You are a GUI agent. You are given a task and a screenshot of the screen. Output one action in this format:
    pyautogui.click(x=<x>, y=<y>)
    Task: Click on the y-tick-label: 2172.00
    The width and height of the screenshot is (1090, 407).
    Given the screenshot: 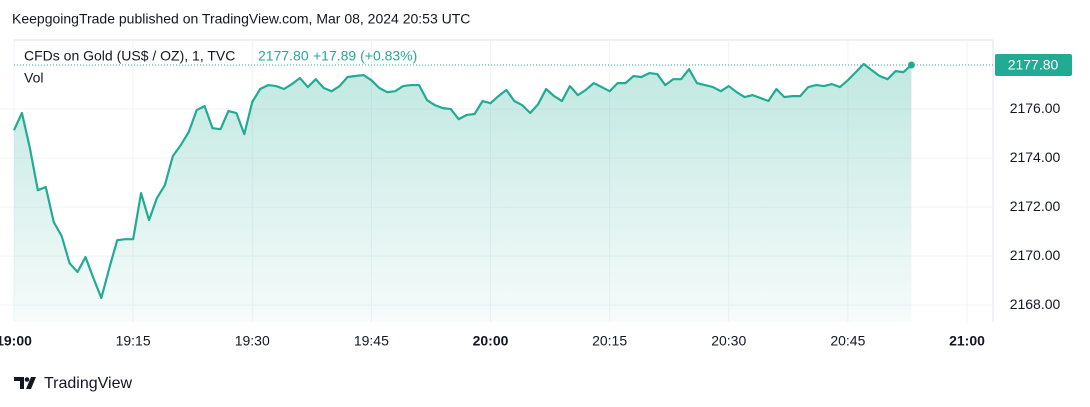 What is the action you would take?
    pyautogui.click(x=1035, y=206)
    